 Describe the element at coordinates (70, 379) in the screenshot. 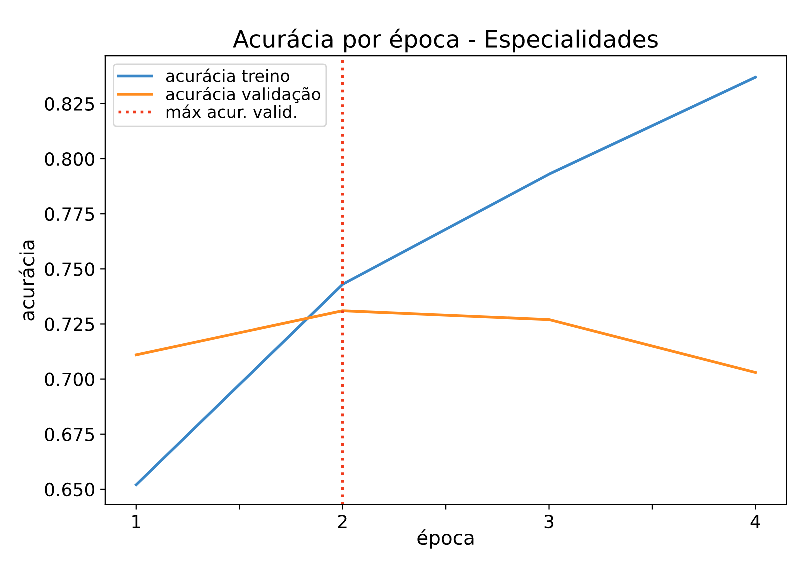

I see `y-tick-label: 0.700` at that location.